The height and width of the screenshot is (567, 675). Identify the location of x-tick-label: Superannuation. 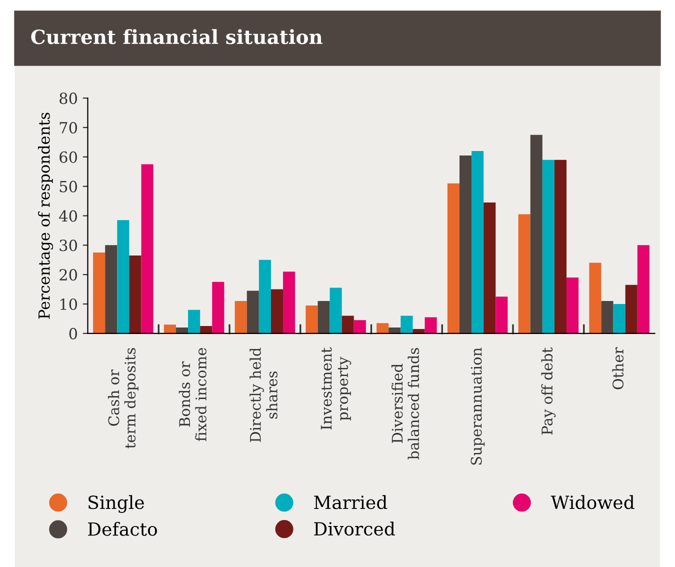
(477, 406).